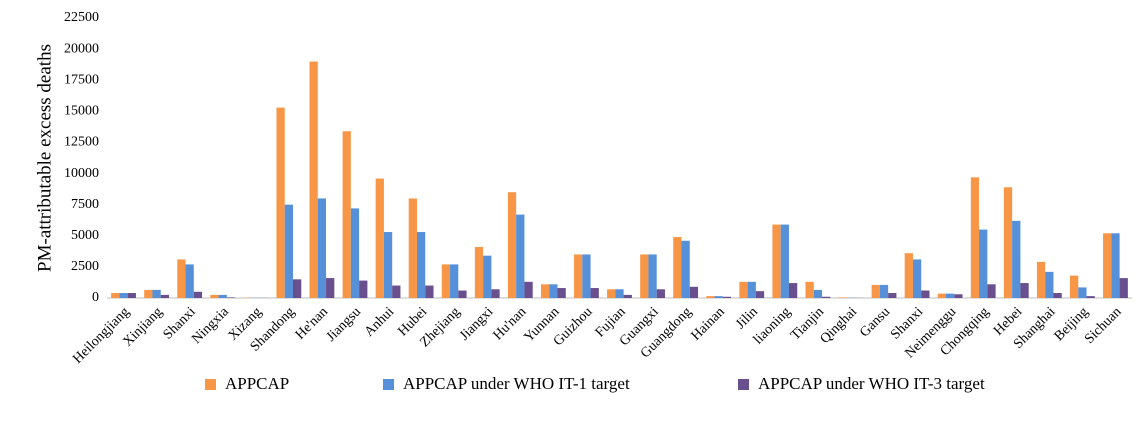 The height and width of the screenshot is (427, 1140). What do you see at coordinates (871, 383) in the screenshot?
I see `legend-label: APPCAP under WHO IT-3 target` at bounding box center [871, 383].